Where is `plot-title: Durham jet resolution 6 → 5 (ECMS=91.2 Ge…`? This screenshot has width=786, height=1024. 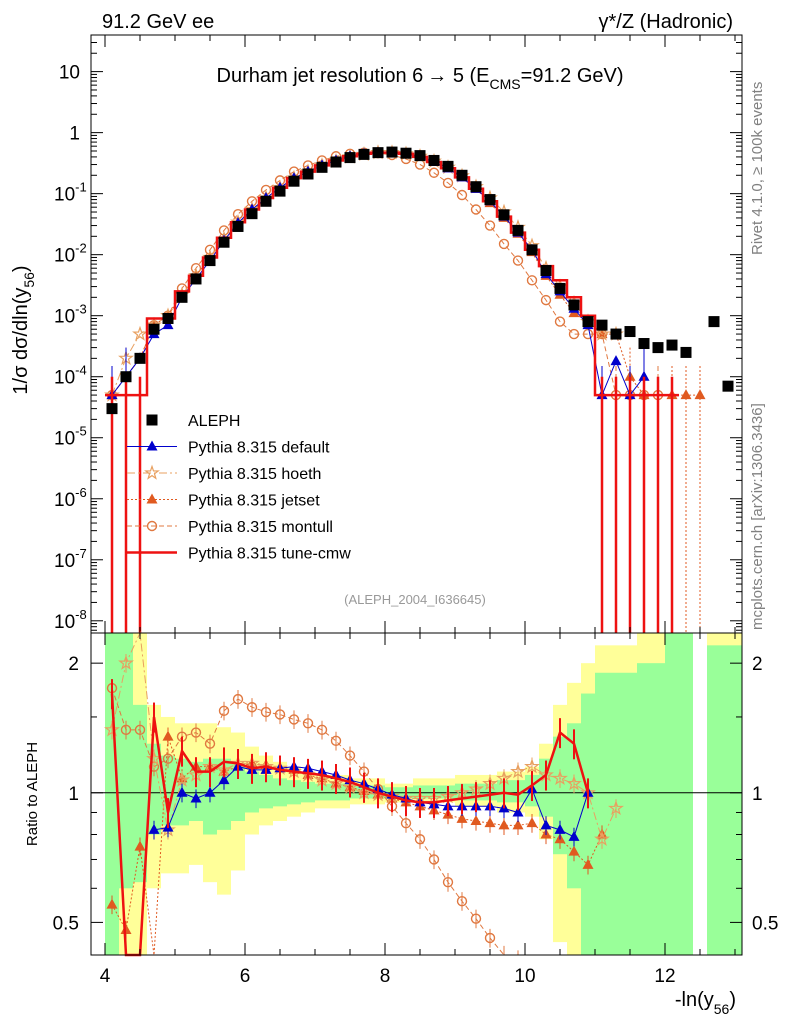 plot-title: Durham jet resolution 6 → 5 (ECMS=91.2 Ge… is located at coordinates (420, 78).